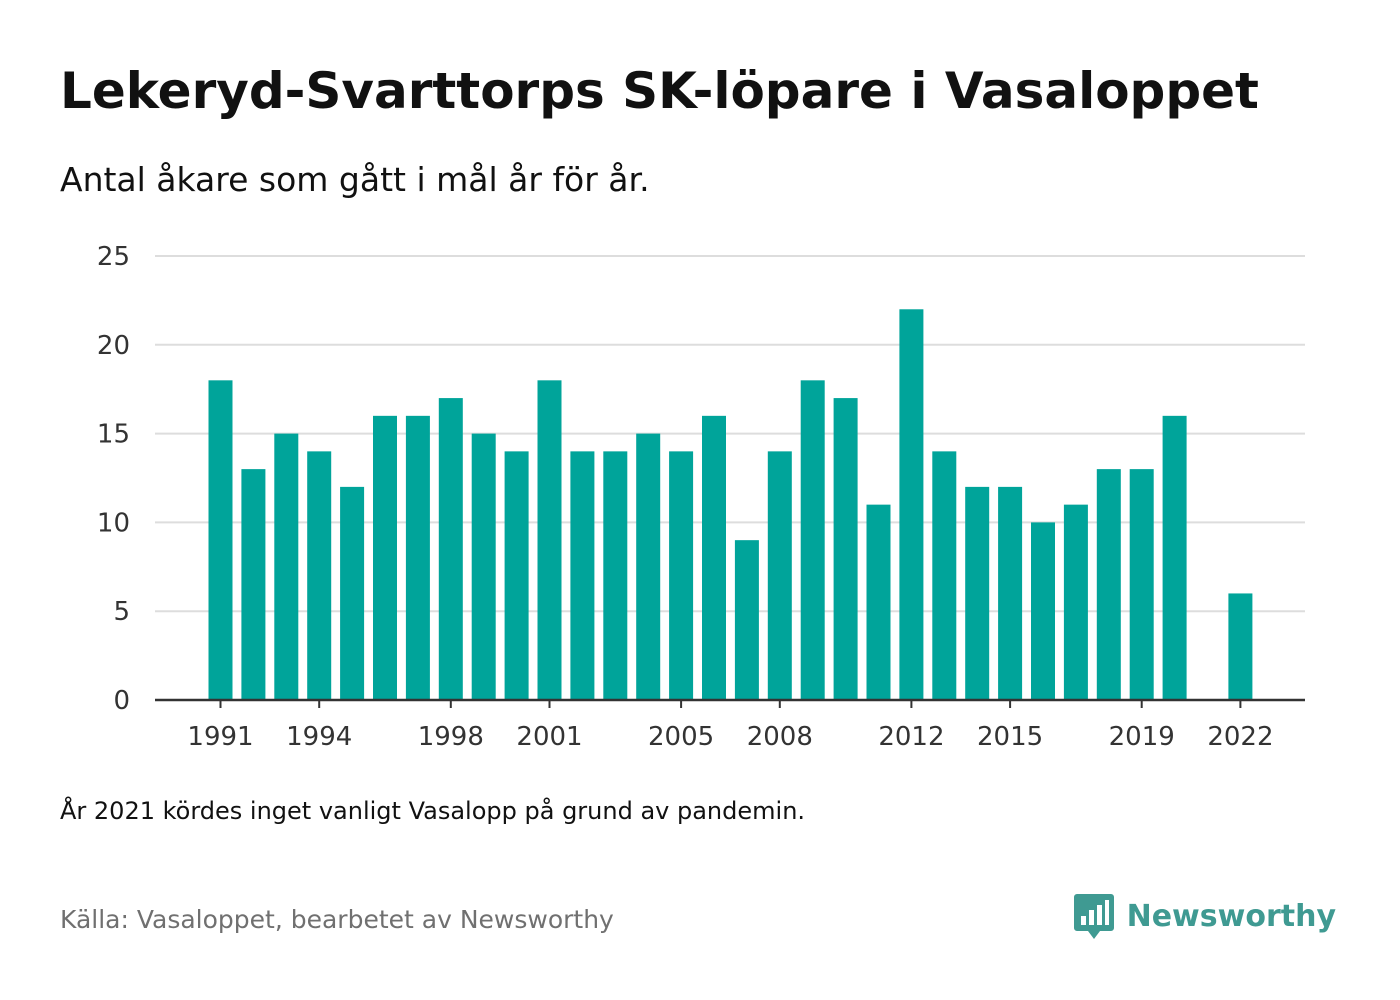 The width and height of the screenshot is (1400, 1000). I want to click on bar-2004, so click(648, 566).